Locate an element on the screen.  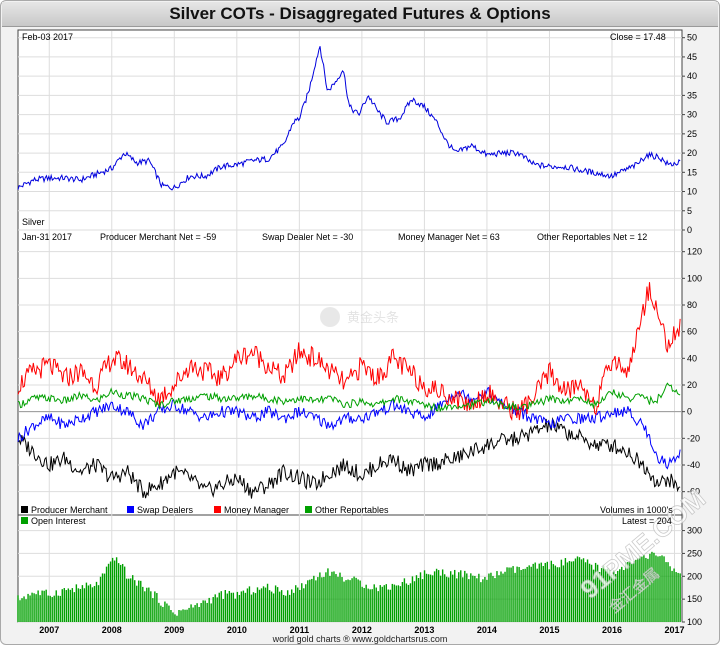
price-series-label: Silver is located at coordinates (33, 222).